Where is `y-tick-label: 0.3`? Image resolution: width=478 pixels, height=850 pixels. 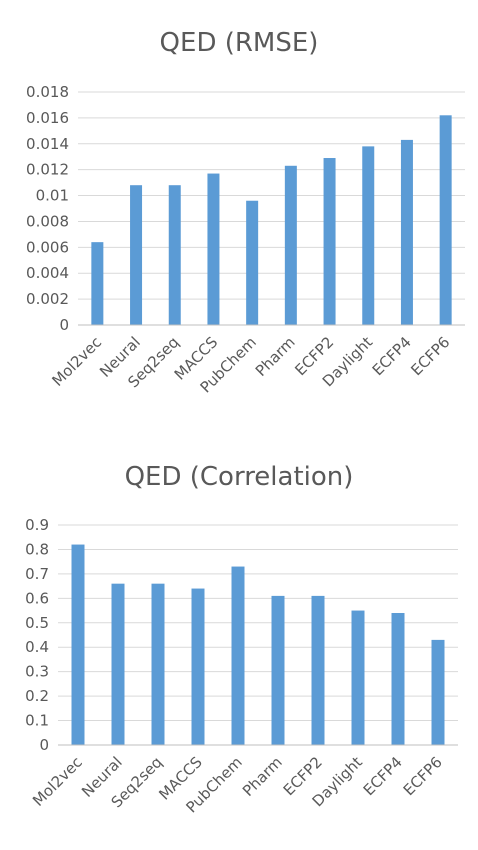
y-tick-label: 0.3 is located at coordinates (37, 672).